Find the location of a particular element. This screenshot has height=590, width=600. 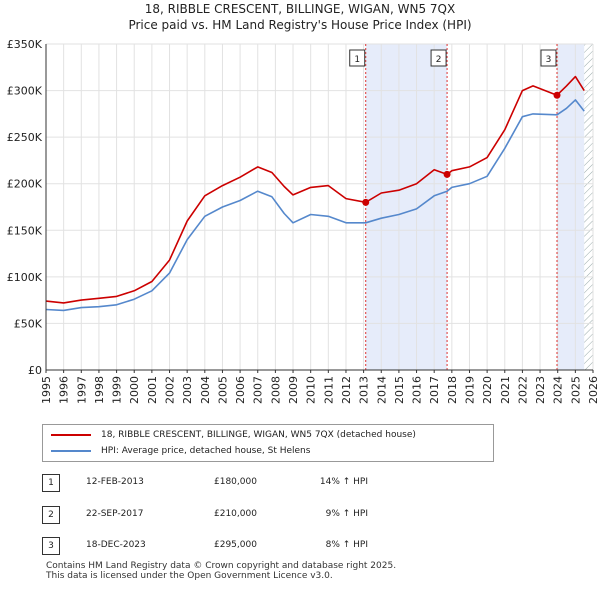

sale-badge-1: 1 is located at coordinates (51, 483).